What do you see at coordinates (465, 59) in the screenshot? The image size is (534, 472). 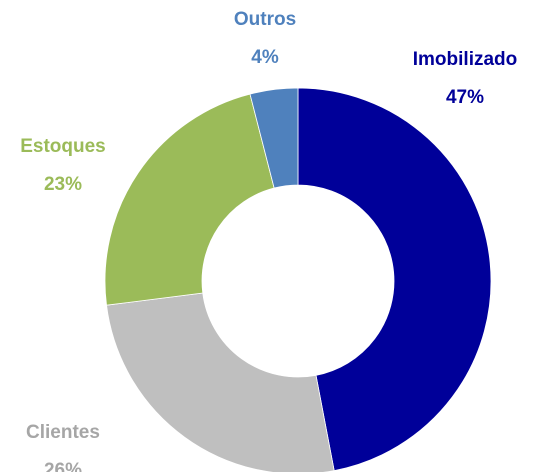 I see `slice-label: Imobilizado` at bounding box center [465, 59].